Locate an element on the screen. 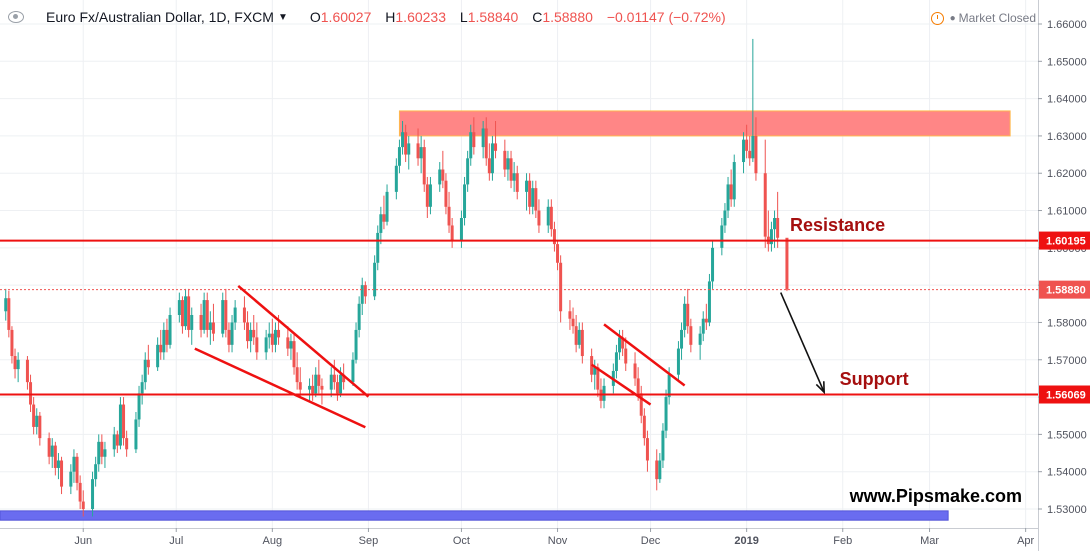  symbol-title: Euro Fx/Australian Dollar, 1D, FXCM is located at coordinates (160, 17).